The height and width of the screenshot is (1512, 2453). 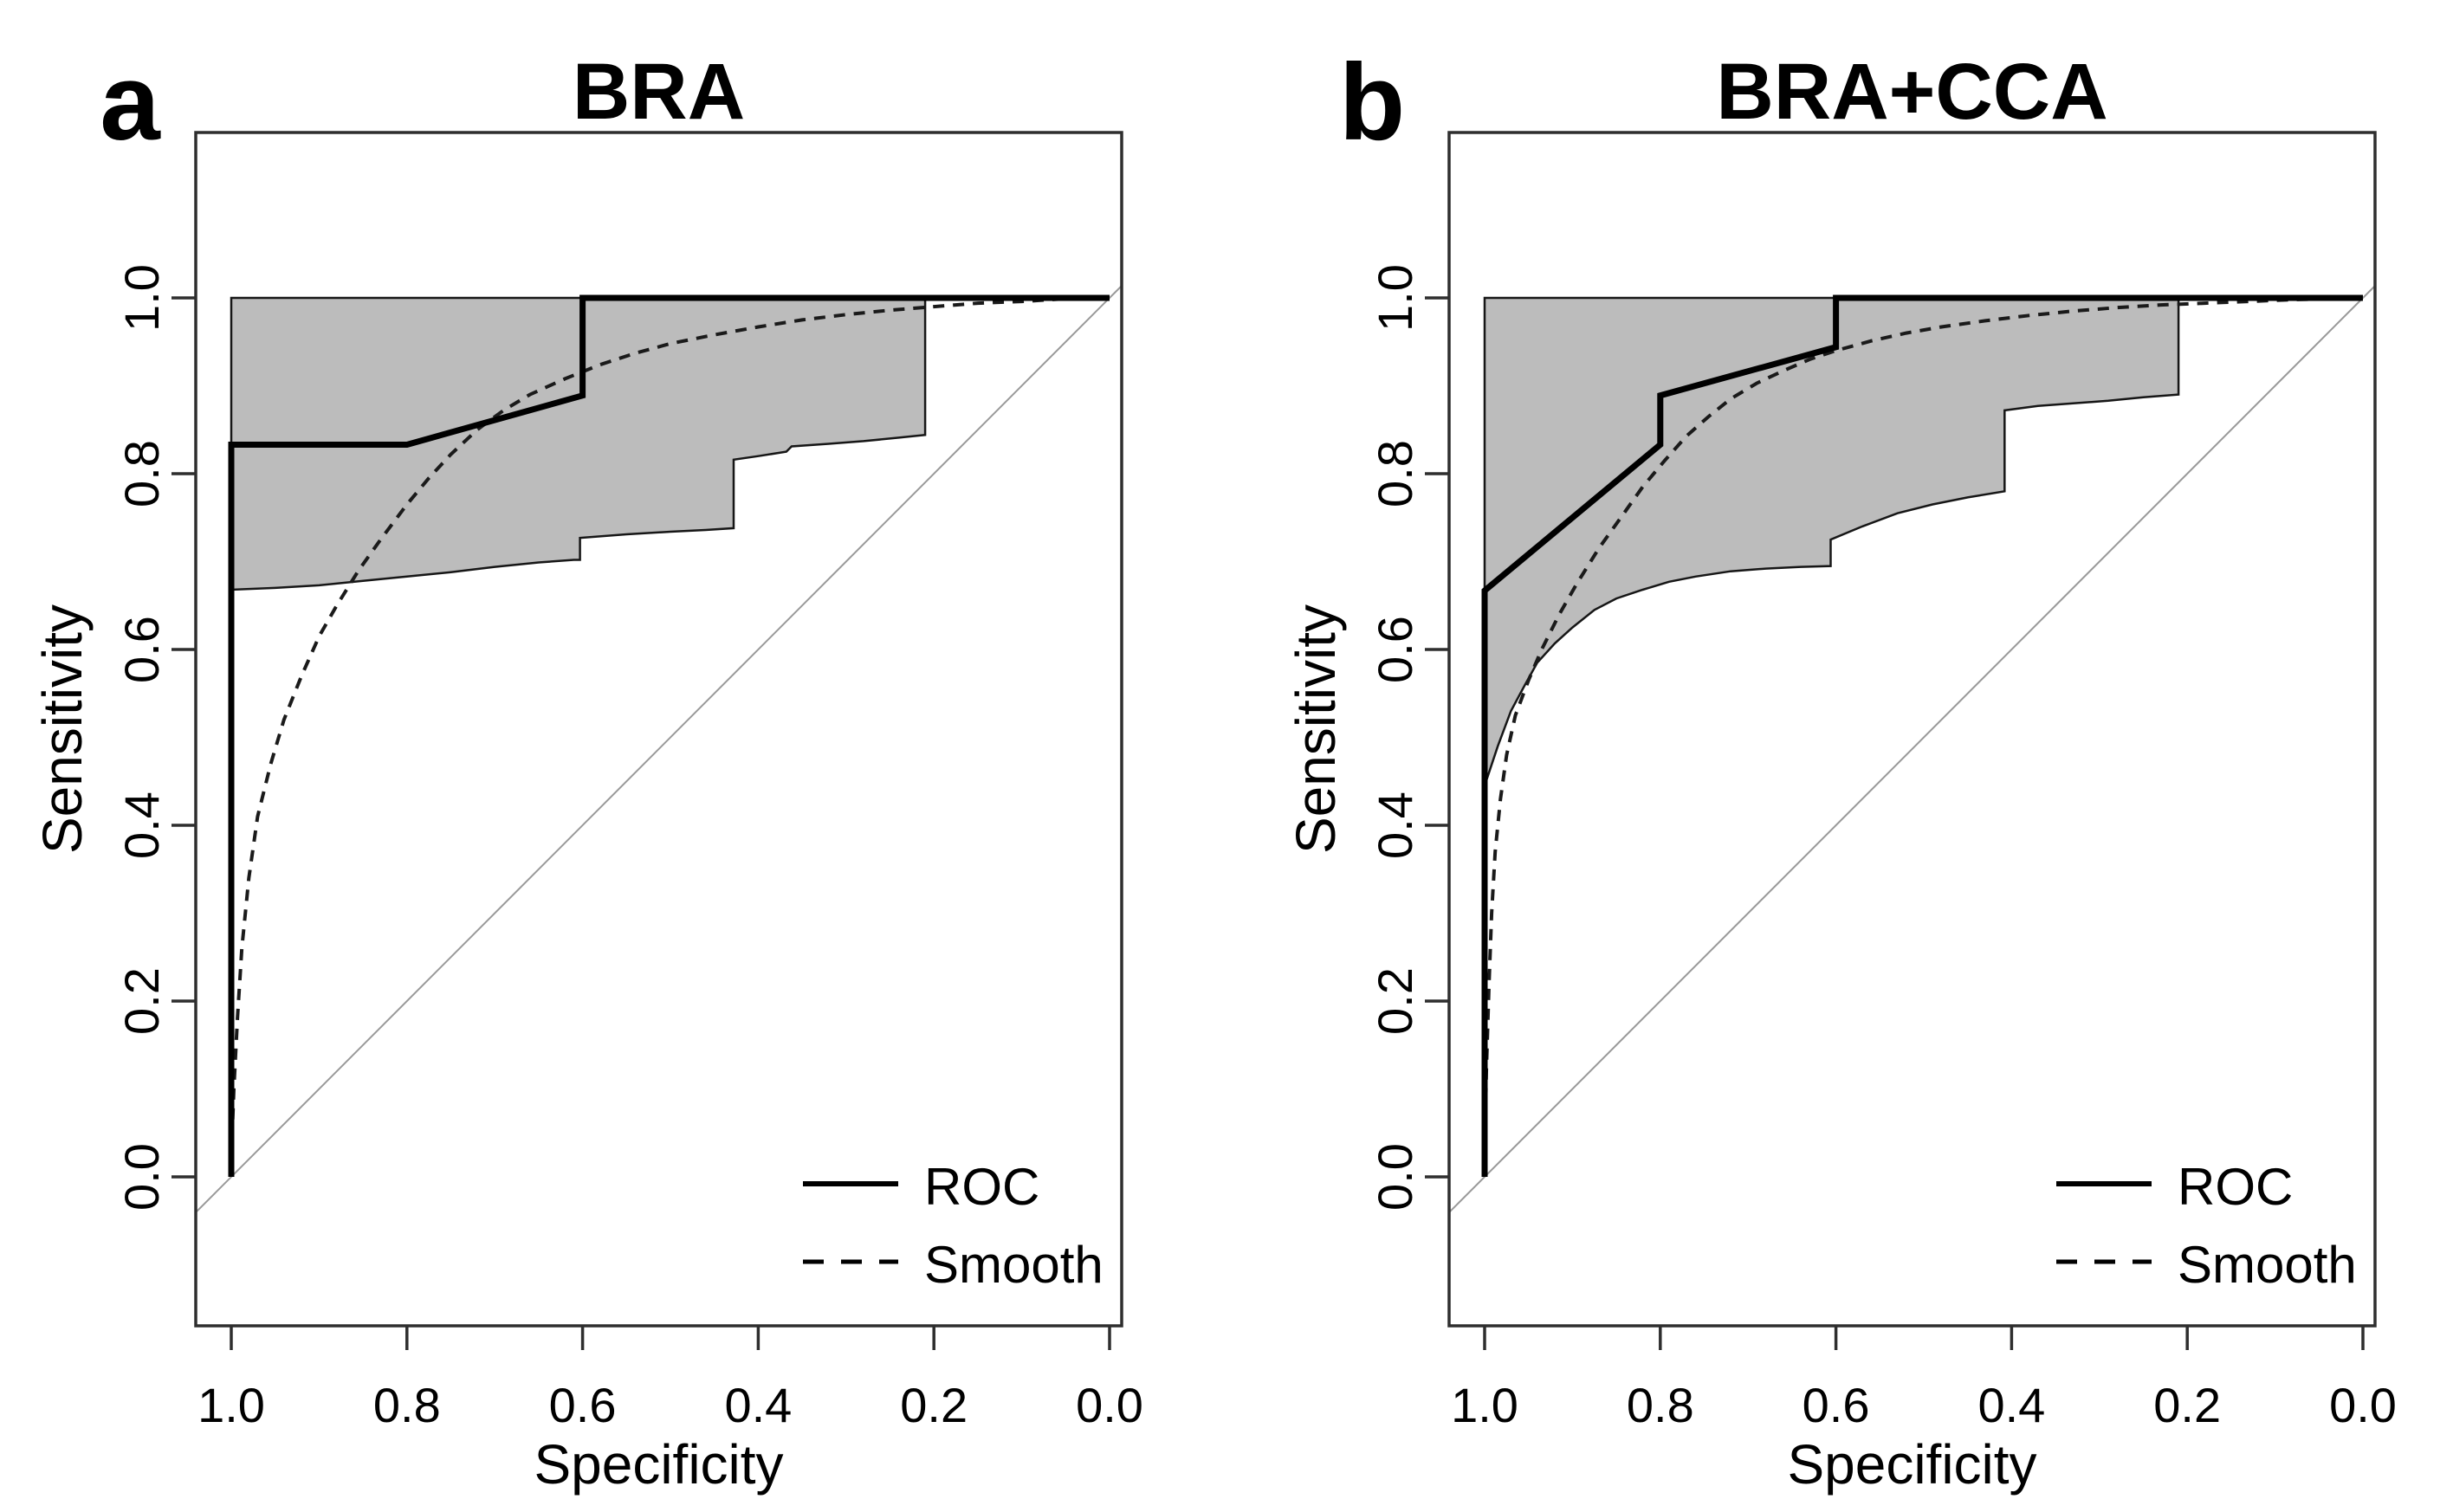 What do you see at coordinates (1372, 102) in the screenshot?
I see `panel-letter: b` at bounding box center [1372, 102].